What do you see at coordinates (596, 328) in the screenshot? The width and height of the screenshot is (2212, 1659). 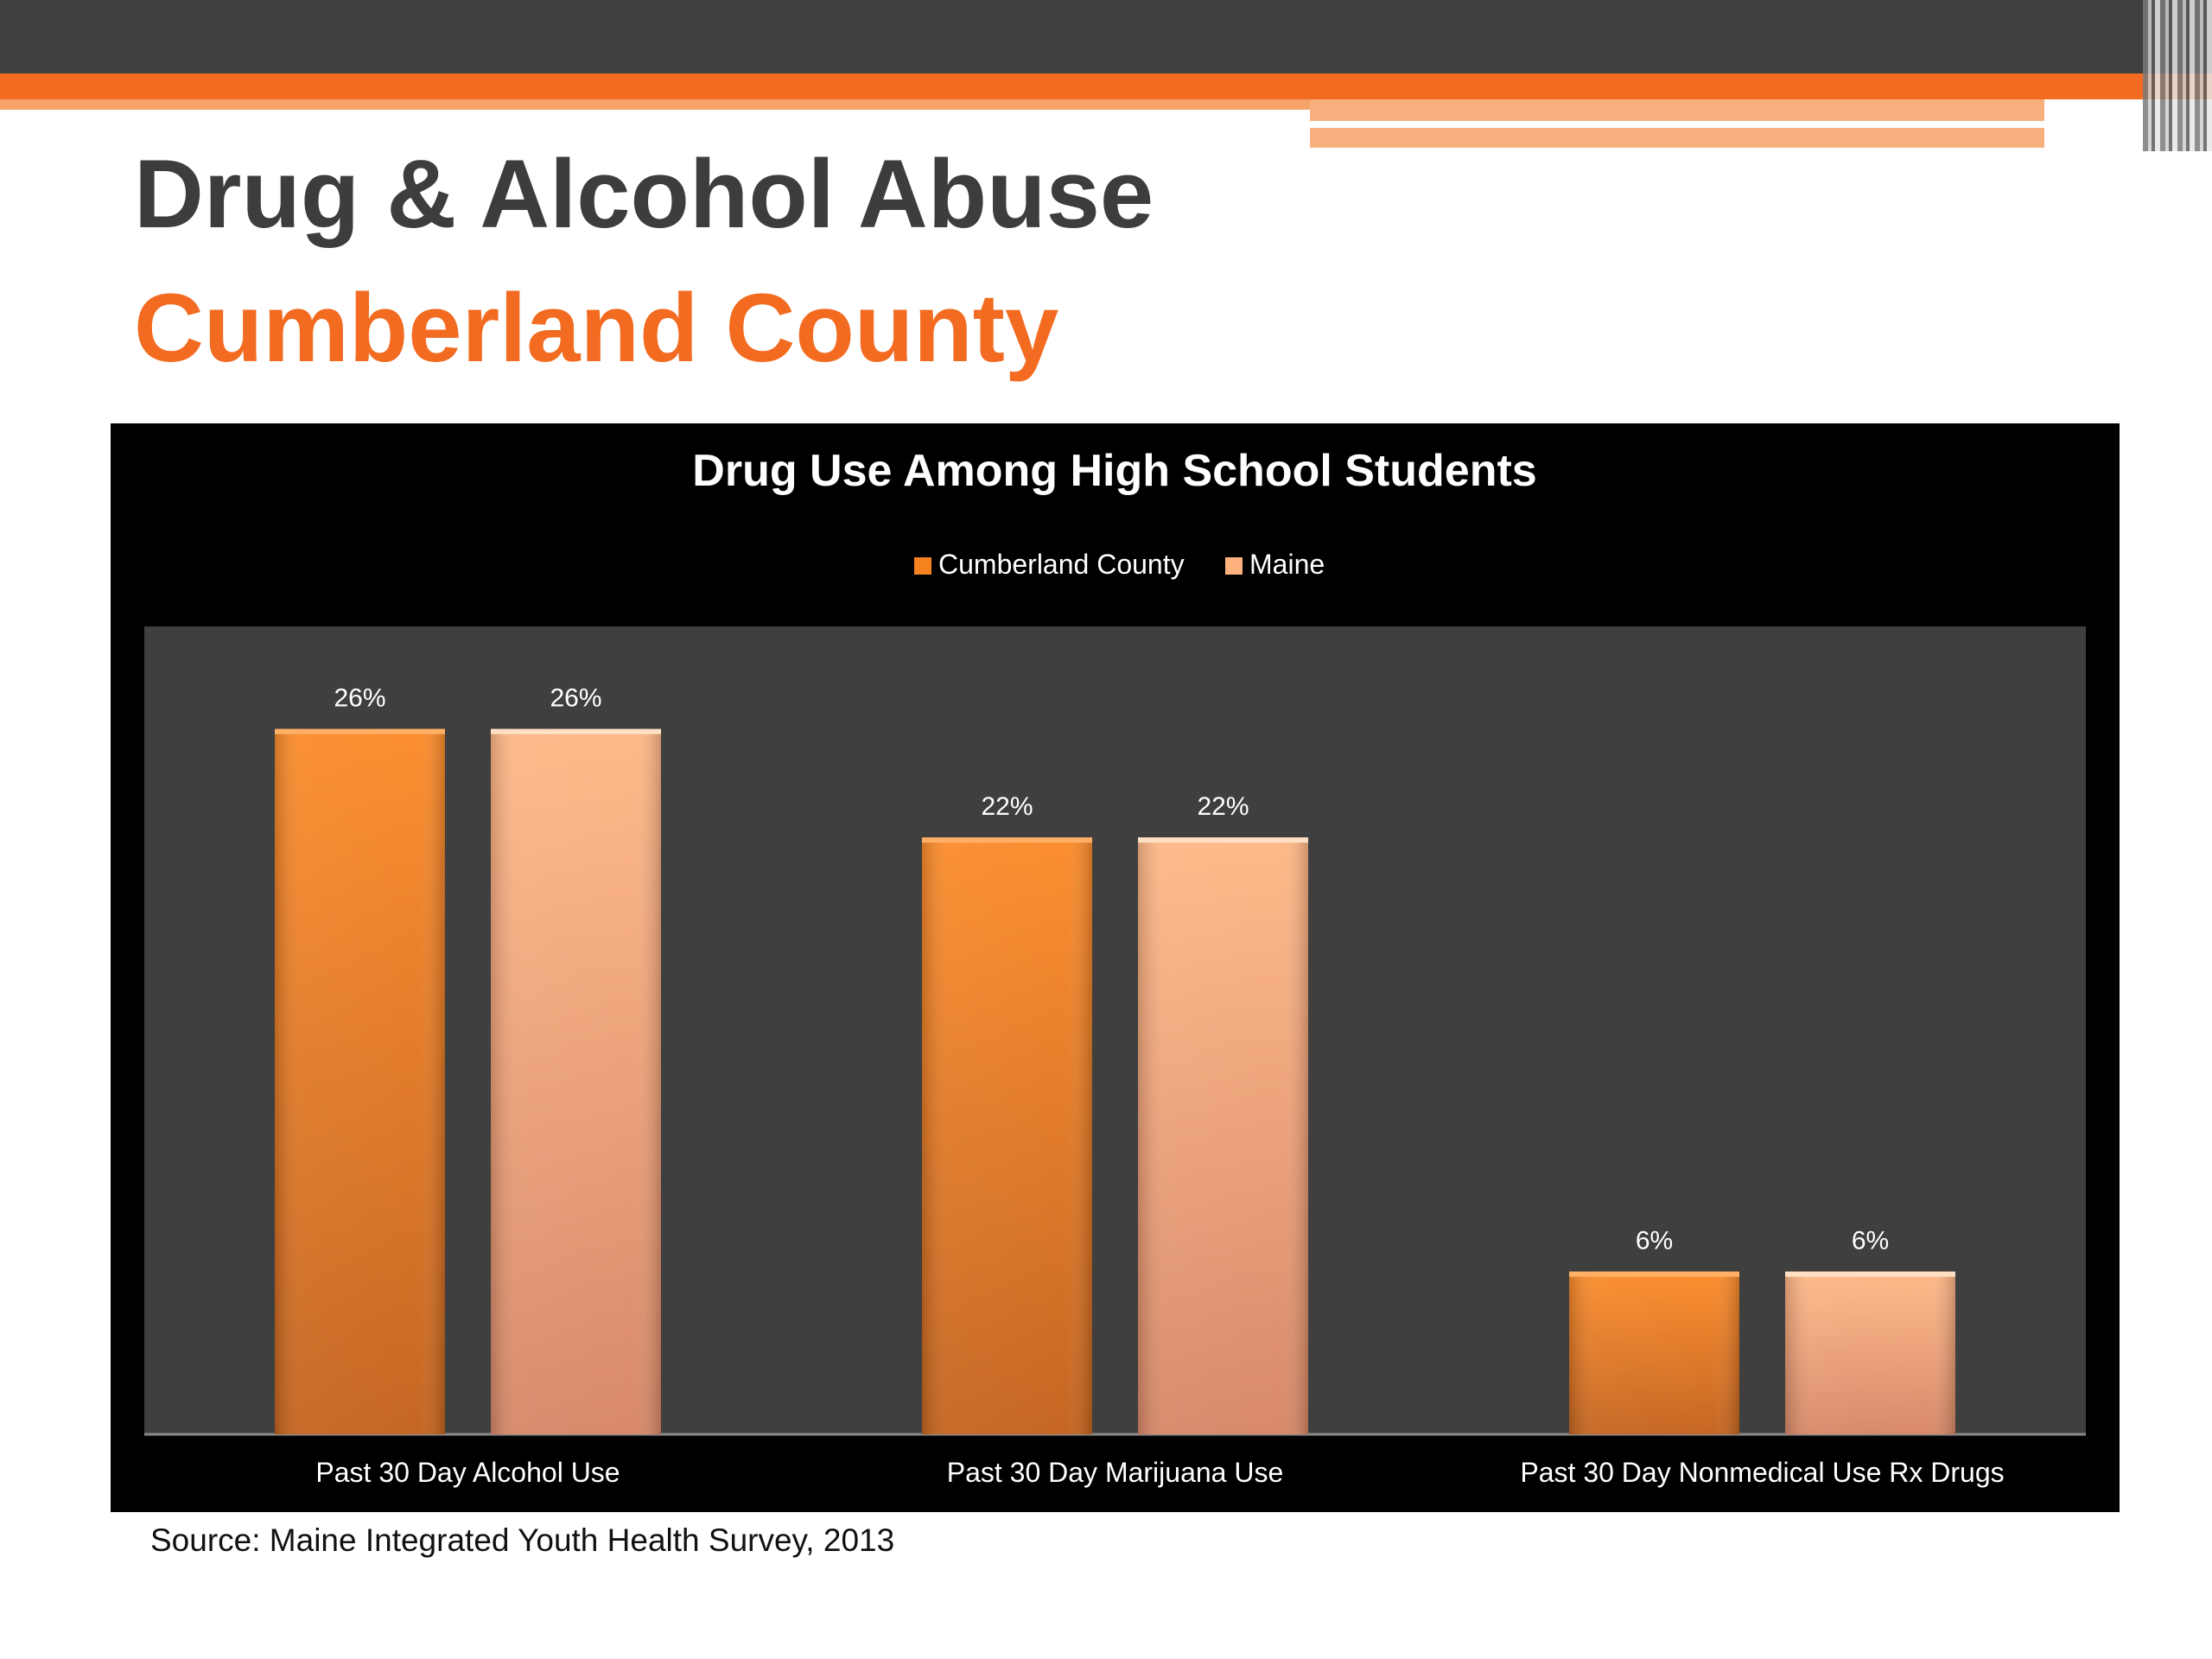 I see `slide-subtitle: Cumberland County` at bounding box center [596, 328].